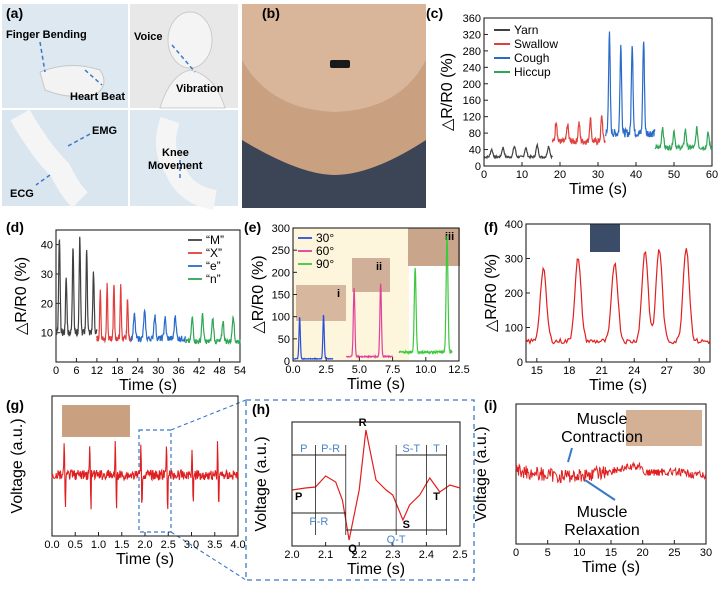  Describe the element at coordinates (199, 371) in the screenshot. I see `x-tick-label: 42` at that location.